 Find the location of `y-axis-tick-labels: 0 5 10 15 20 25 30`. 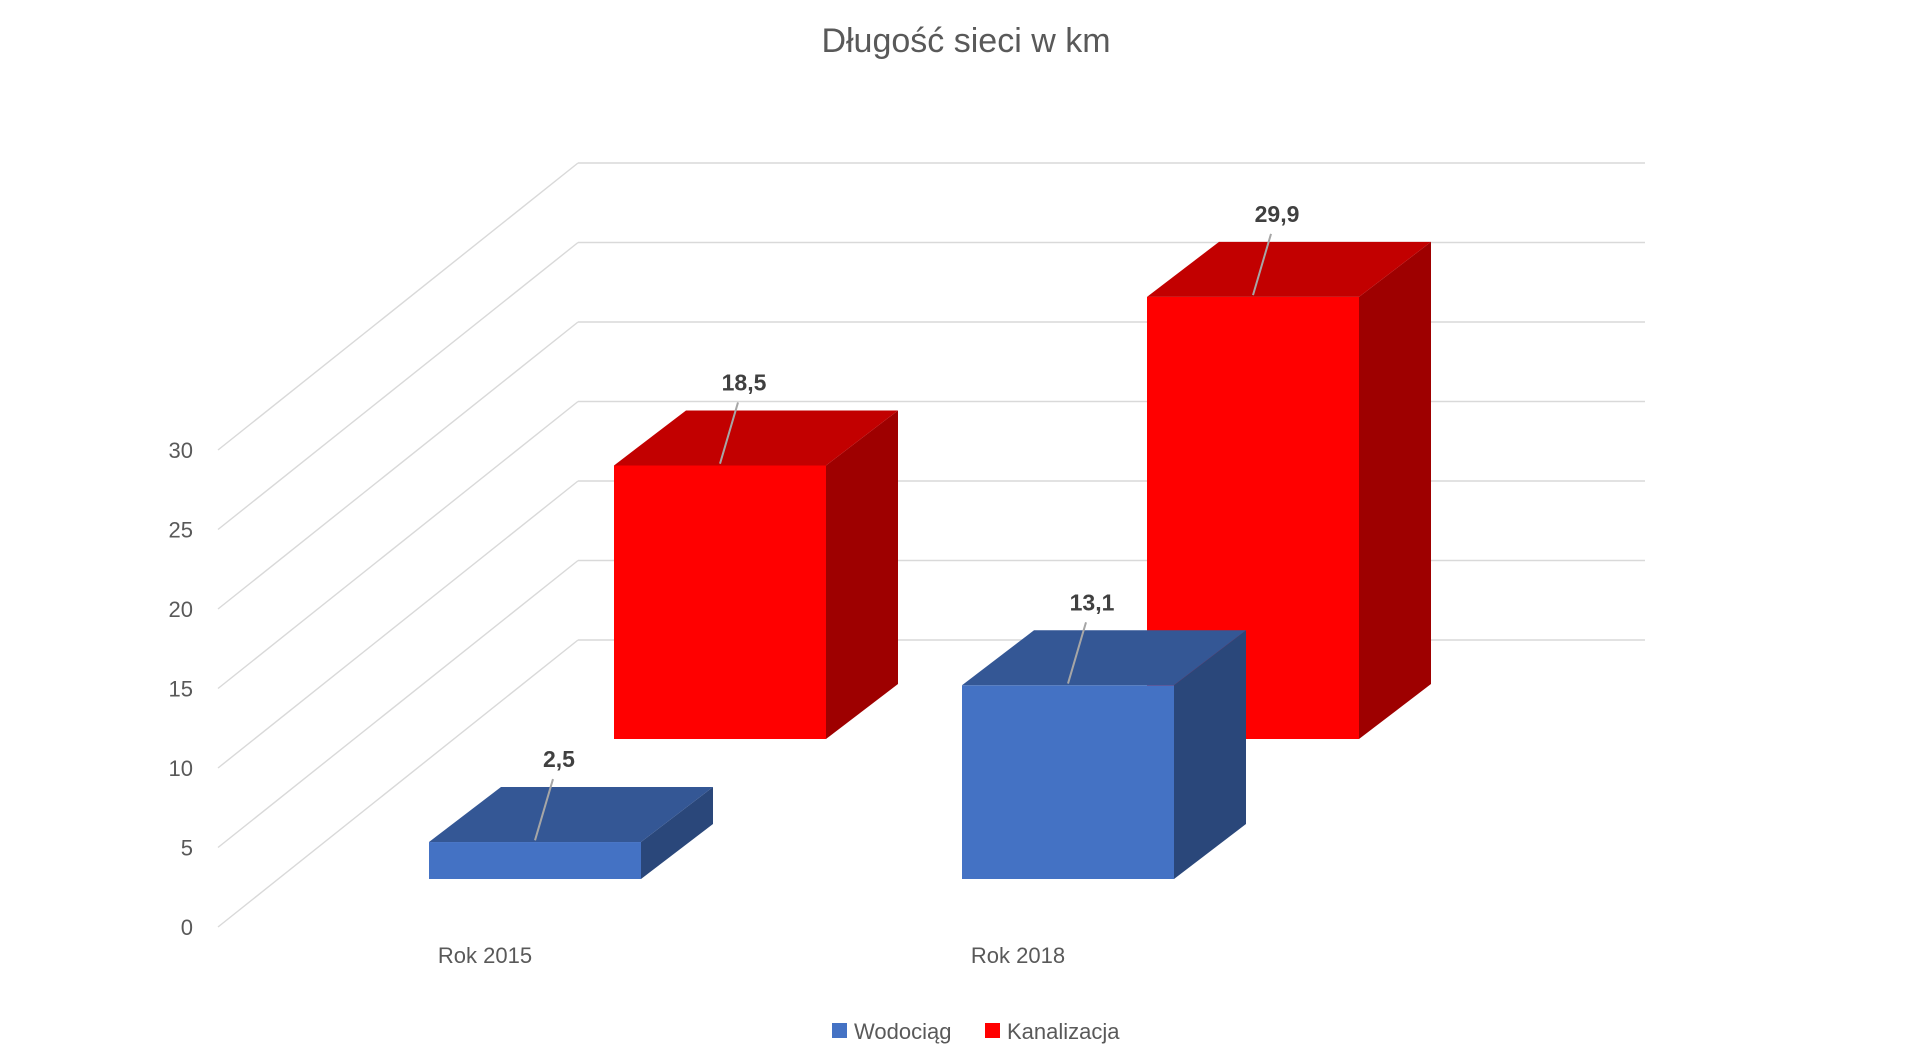

y-axis-tick-labels: 0 5 10 15 20 25 30 is located at coordinates (181, 689).